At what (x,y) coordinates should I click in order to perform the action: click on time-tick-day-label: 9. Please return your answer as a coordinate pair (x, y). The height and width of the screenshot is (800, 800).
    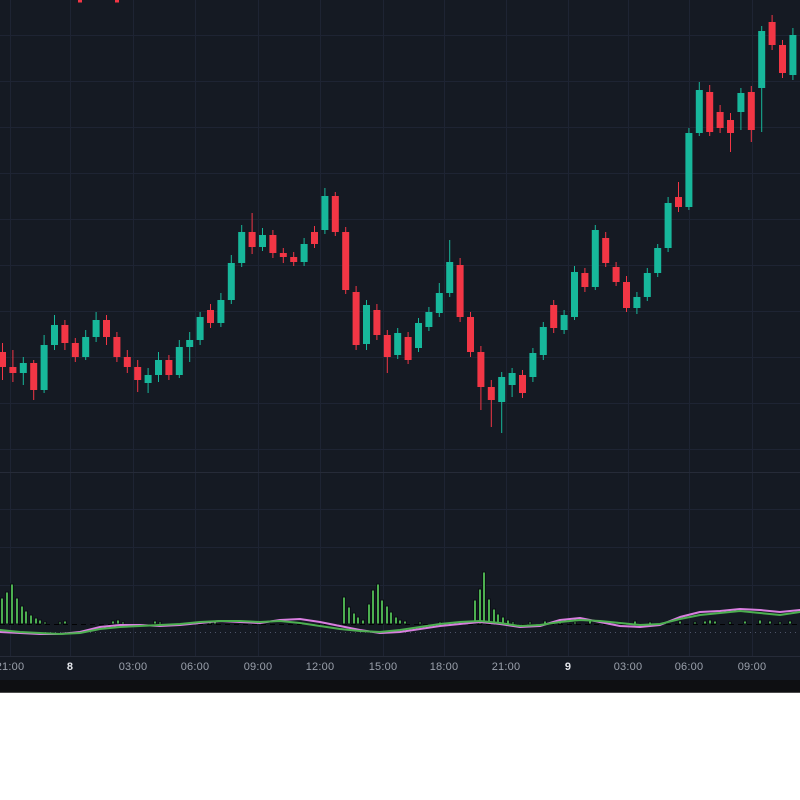
    Looking at the image, I should click on (568, 667).